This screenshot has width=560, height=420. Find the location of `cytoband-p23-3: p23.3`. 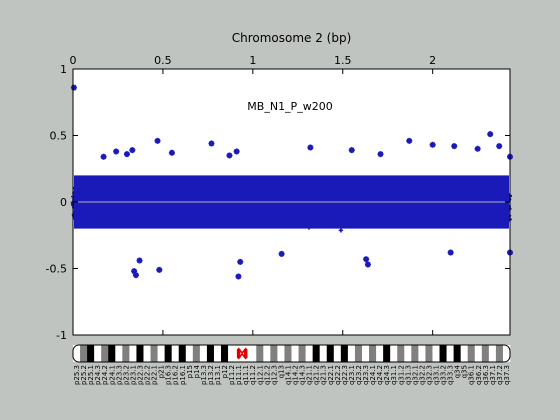

cytoband-p23-3: p23.3 is located at coordinates (119, 365).